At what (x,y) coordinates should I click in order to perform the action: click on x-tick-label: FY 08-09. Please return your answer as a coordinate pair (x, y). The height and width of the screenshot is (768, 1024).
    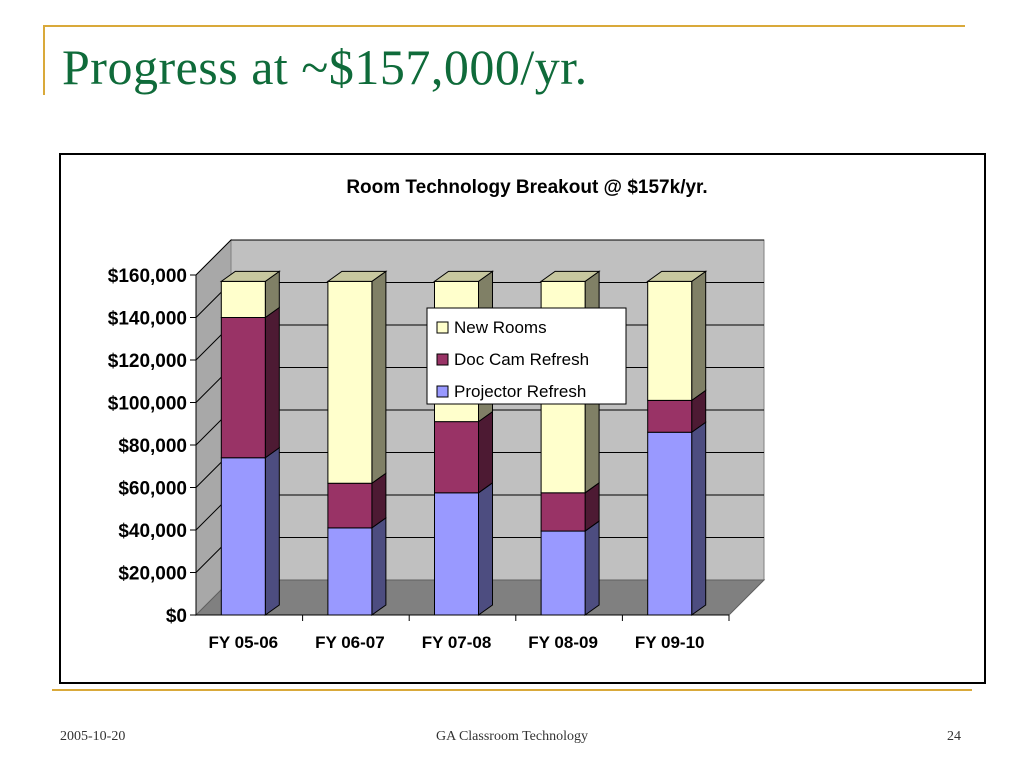
    Looking at the image, I should click on (563, 642).